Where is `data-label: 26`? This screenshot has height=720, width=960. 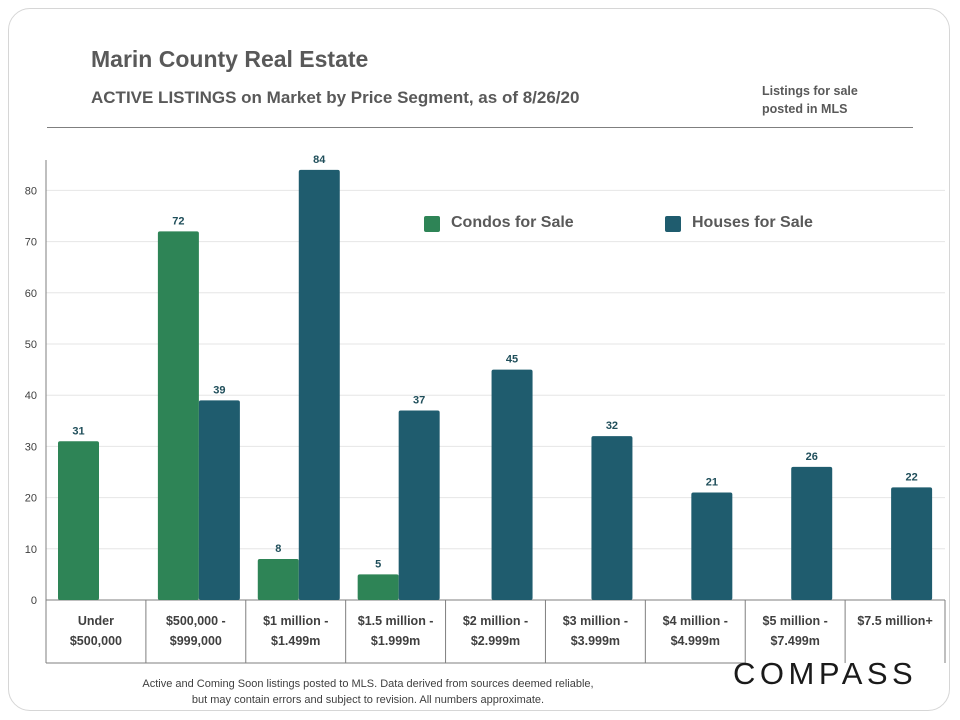
data-label: 26 is located at coordinates (812, 457).